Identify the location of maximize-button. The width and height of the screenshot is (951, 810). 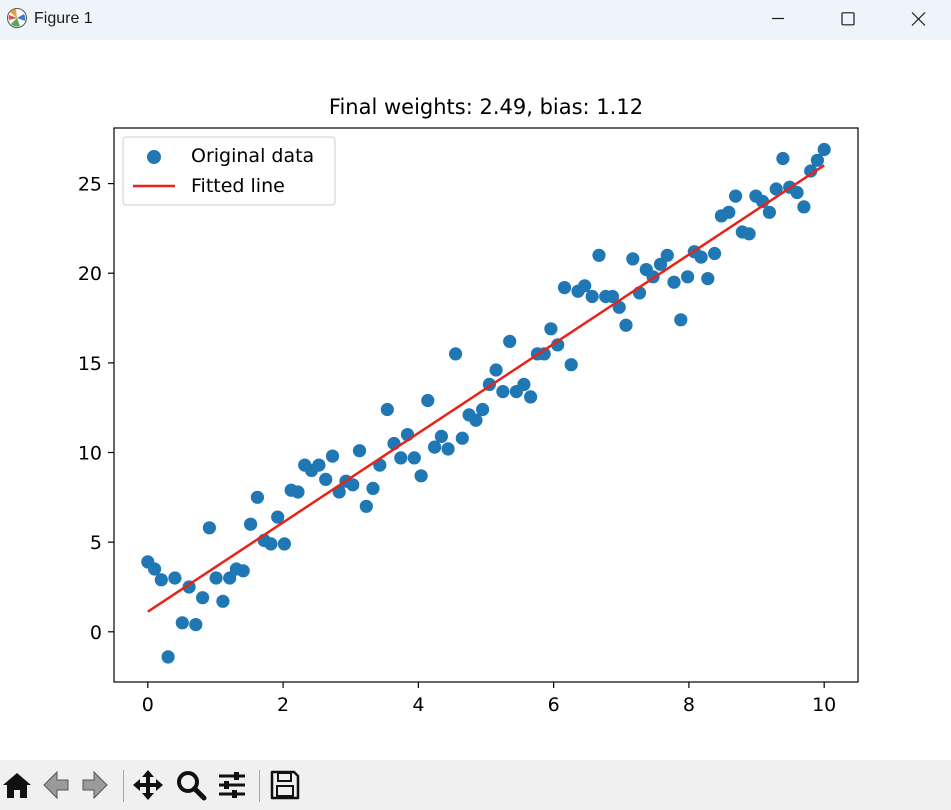
(848, 20).